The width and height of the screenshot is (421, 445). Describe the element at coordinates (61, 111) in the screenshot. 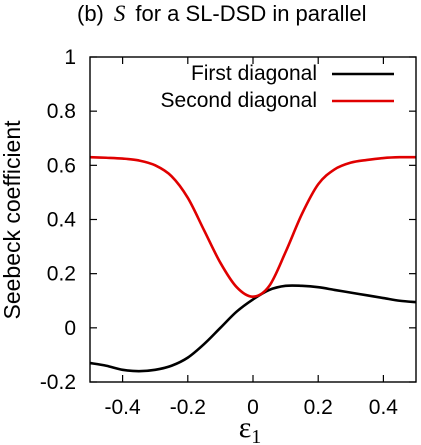

I see `y-tick-label: 0.8` at that location.